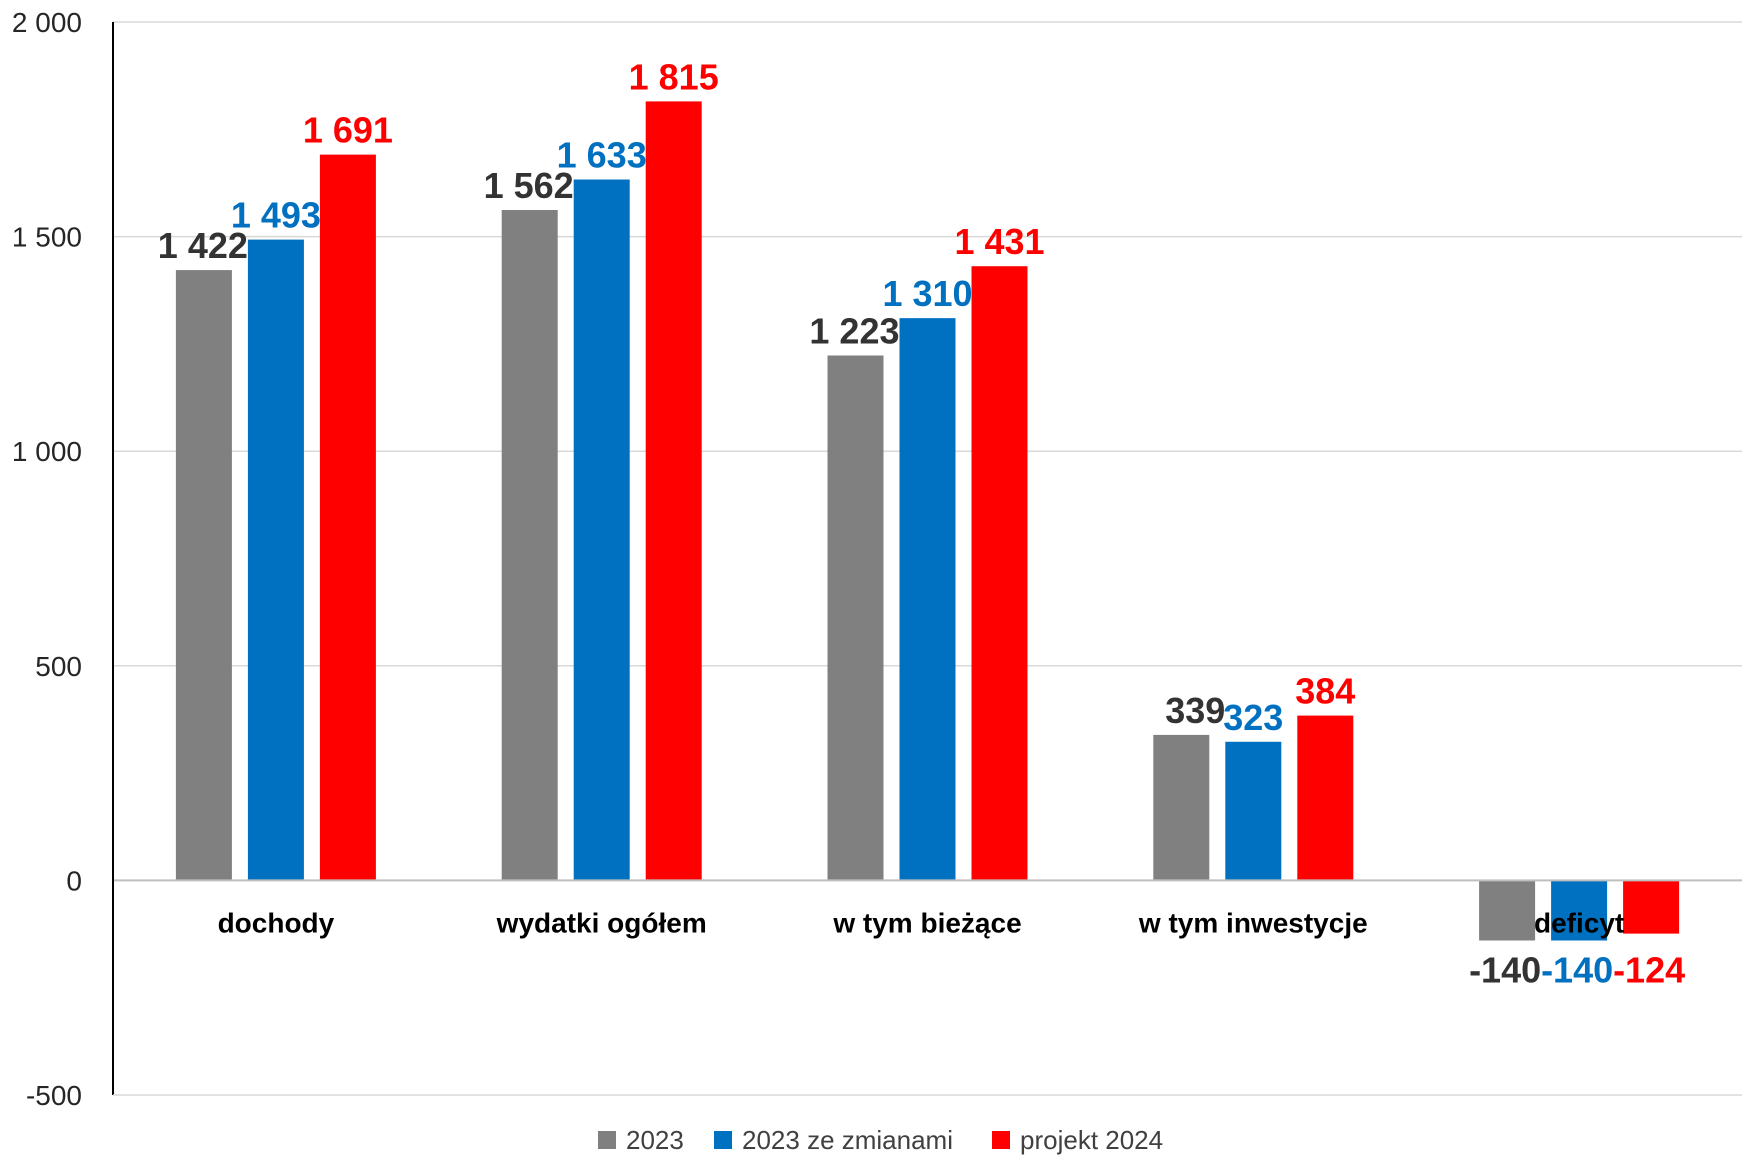 The image size is (1748, 1171). I want to click on data-label-2023-dochody: 1 422, so click(203, 245).